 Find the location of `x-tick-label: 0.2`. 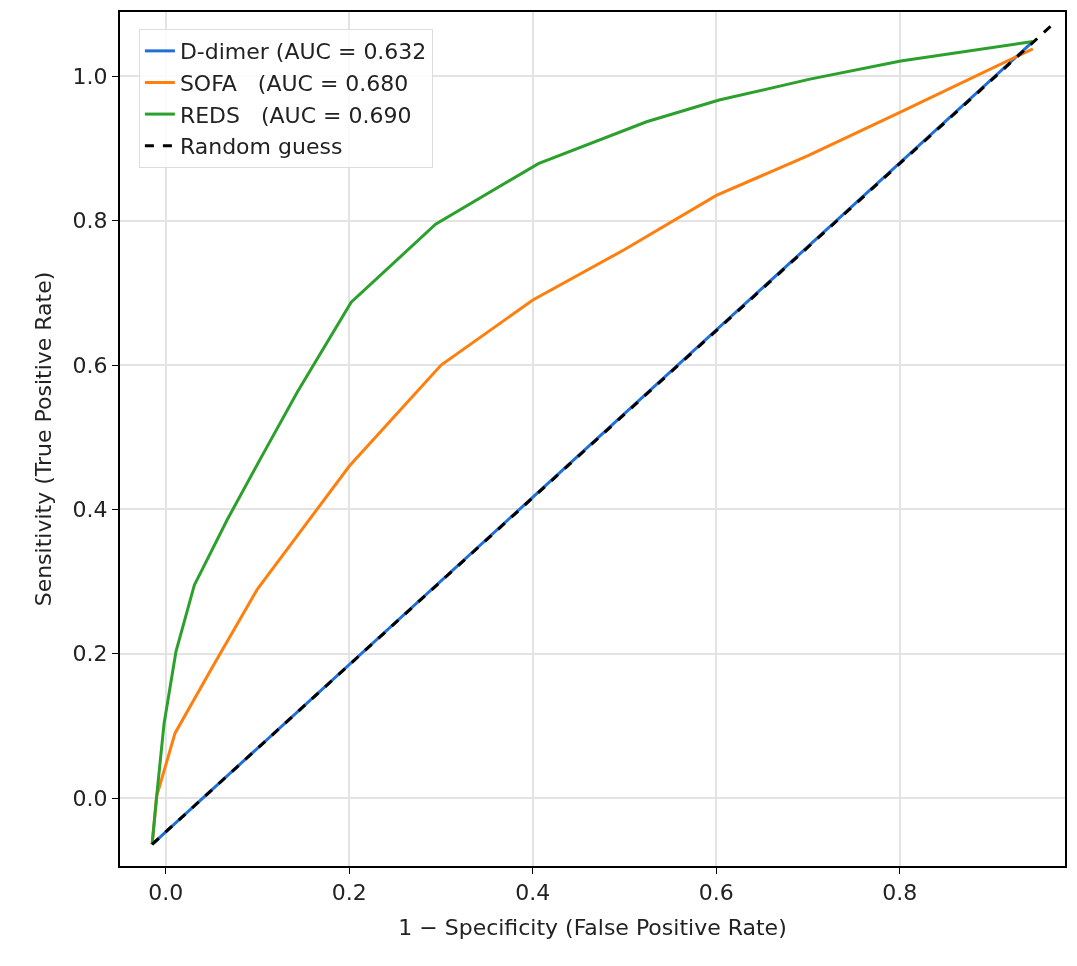

x-tick-label: 0.2 is located at coordinates (349, 893).